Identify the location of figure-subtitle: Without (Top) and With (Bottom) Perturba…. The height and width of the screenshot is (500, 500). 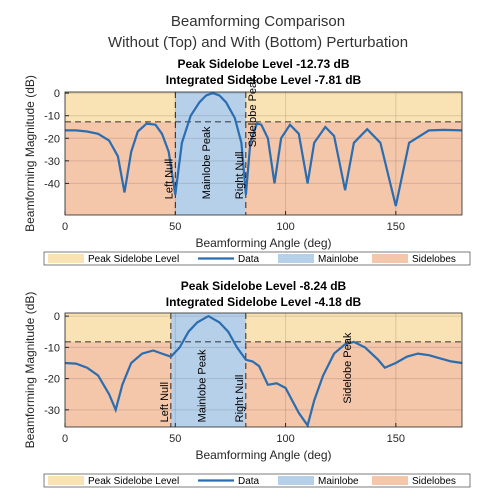
(258, 42).